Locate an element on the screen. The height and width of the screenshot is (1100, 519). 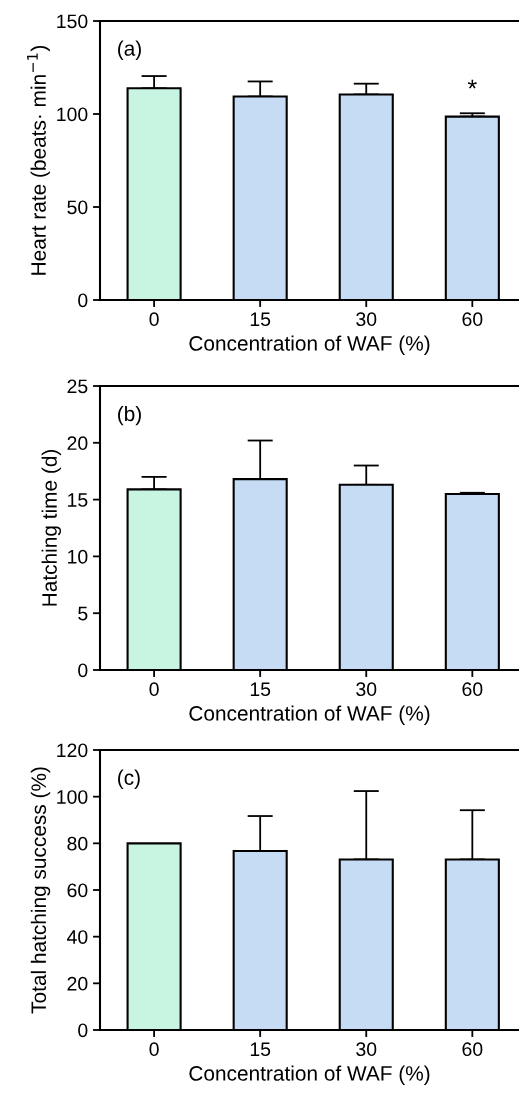
y-tick-label: 40 is located at coordinates (77, 937).